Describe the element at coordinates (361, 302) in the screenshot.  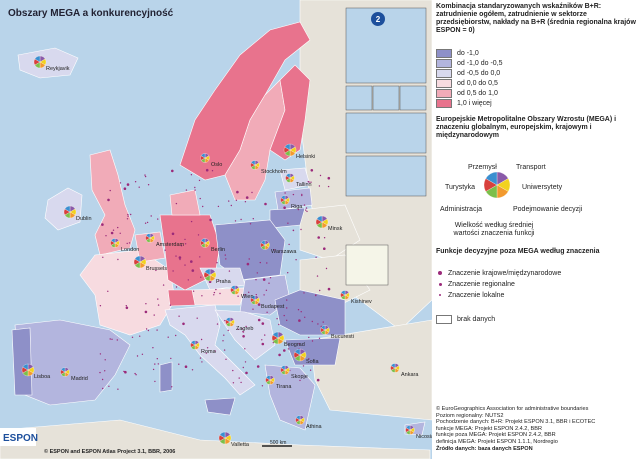
I see `city-label: Kishinev` at that location.